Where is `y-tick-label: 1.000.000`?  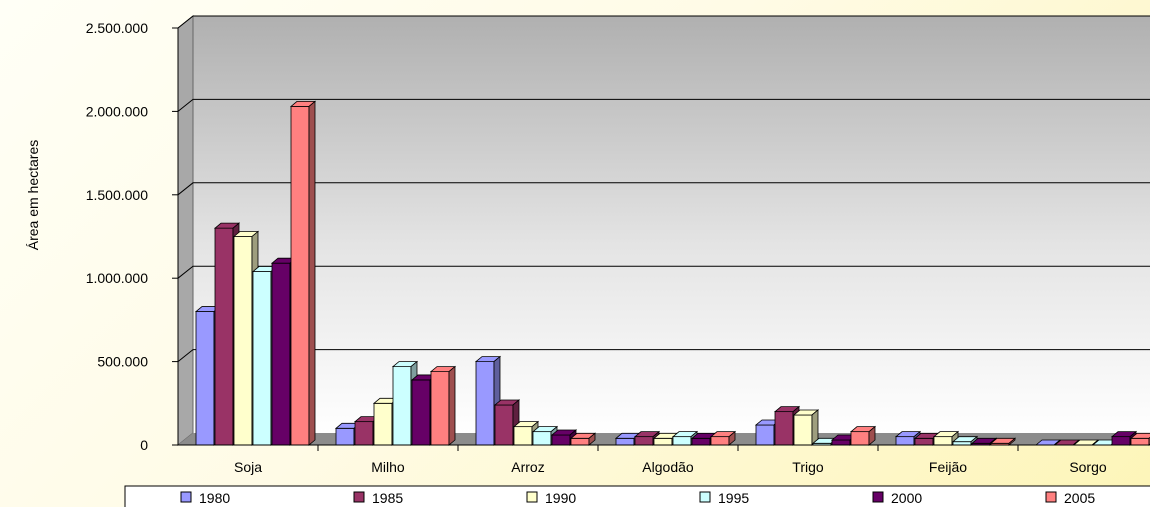
y-tick-label: 1.000.000 is located at coordinates (117, 278).